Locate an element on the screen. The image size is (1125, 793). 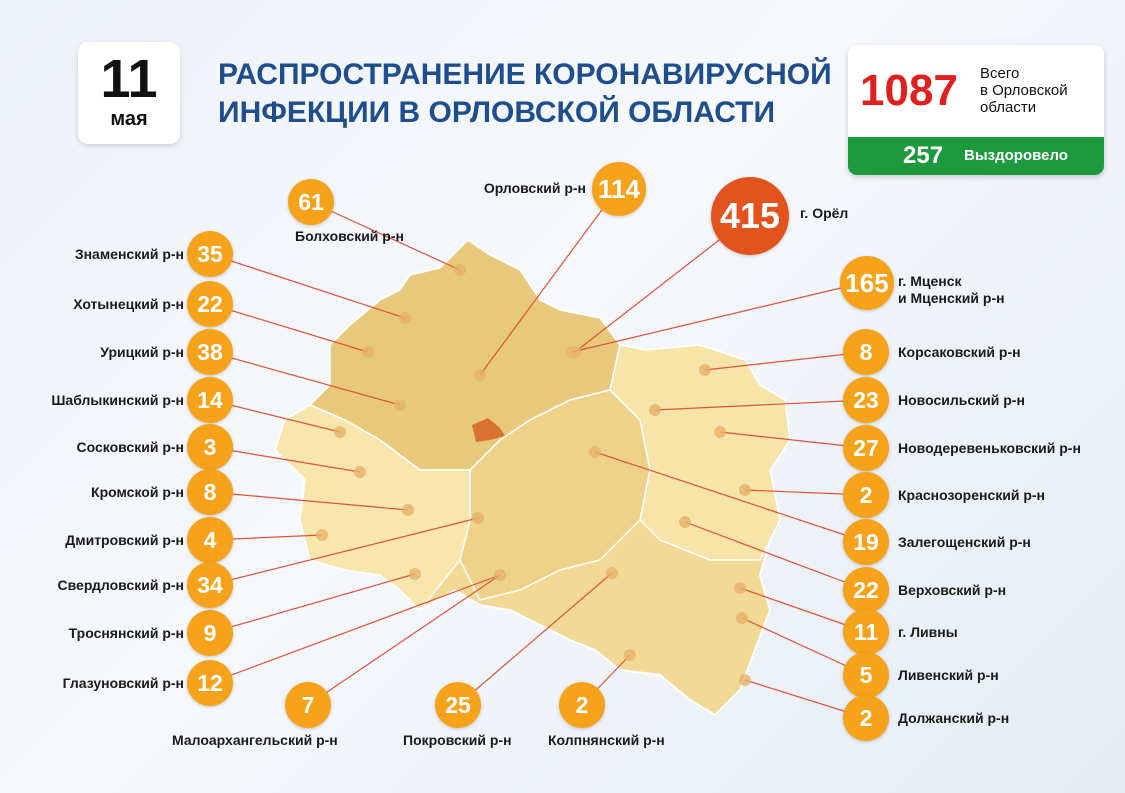
district-name: г. Мценск и Мценский р-н is located at coordinates (951, 290).